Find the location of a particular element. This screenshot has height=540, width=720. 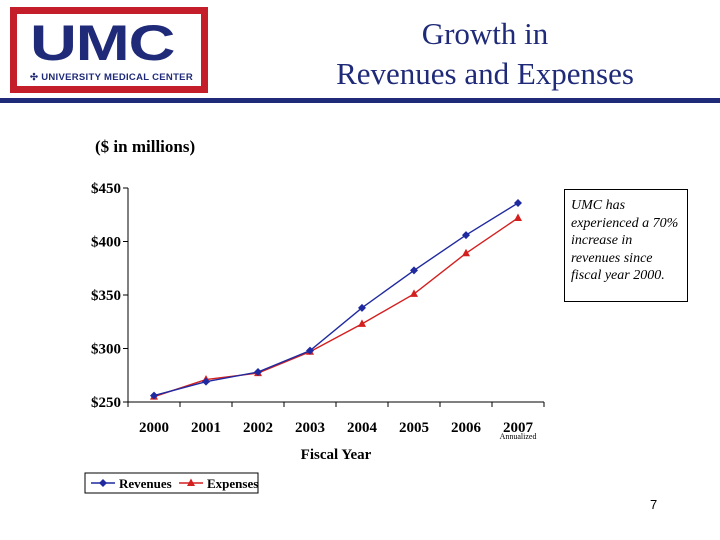

x-tick-label: 2004 is located at coordinates (362, 428).